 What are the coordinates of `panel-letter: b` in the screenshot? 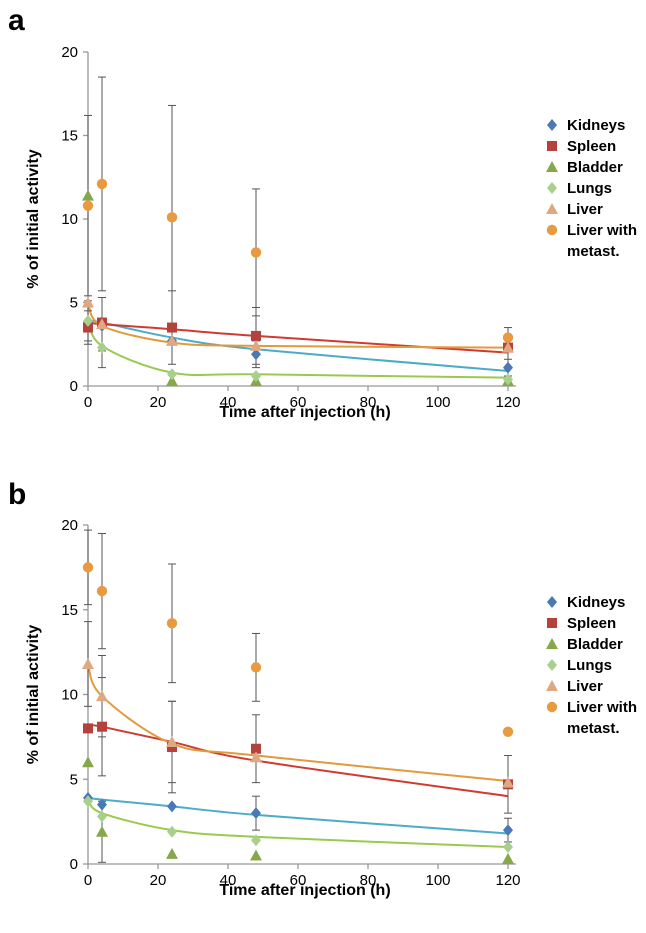 It's located at (17, 494).